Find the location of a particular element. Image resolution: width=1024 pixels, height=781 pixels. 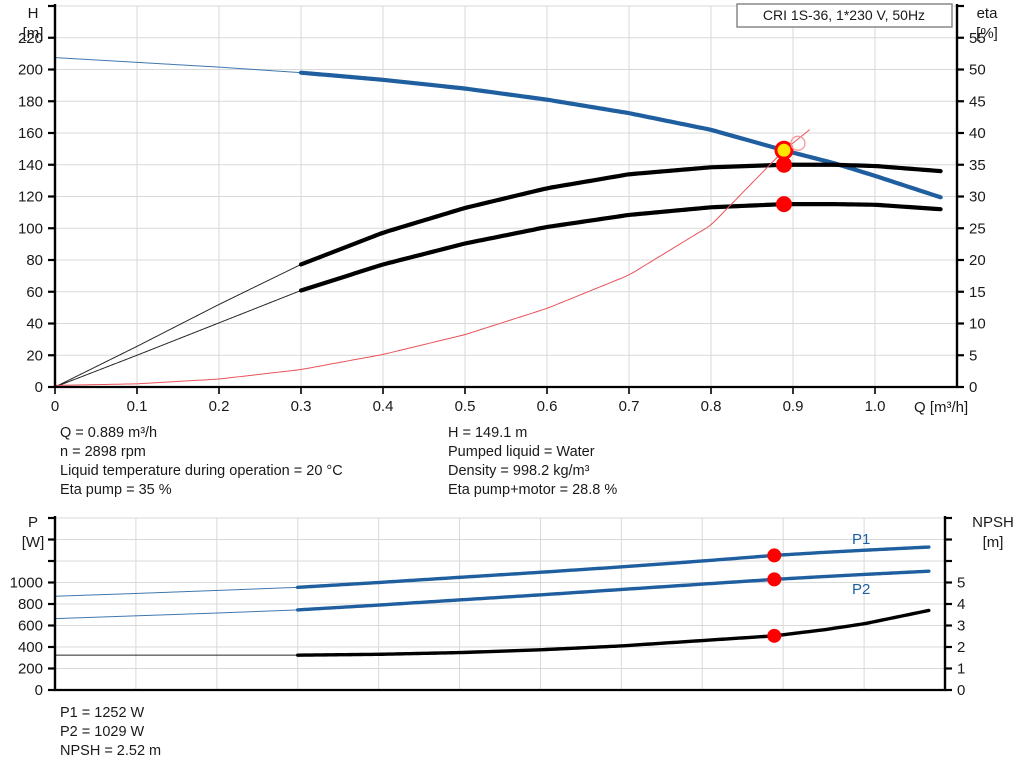

svg-text: 1 is located at coordinates (961, 669).